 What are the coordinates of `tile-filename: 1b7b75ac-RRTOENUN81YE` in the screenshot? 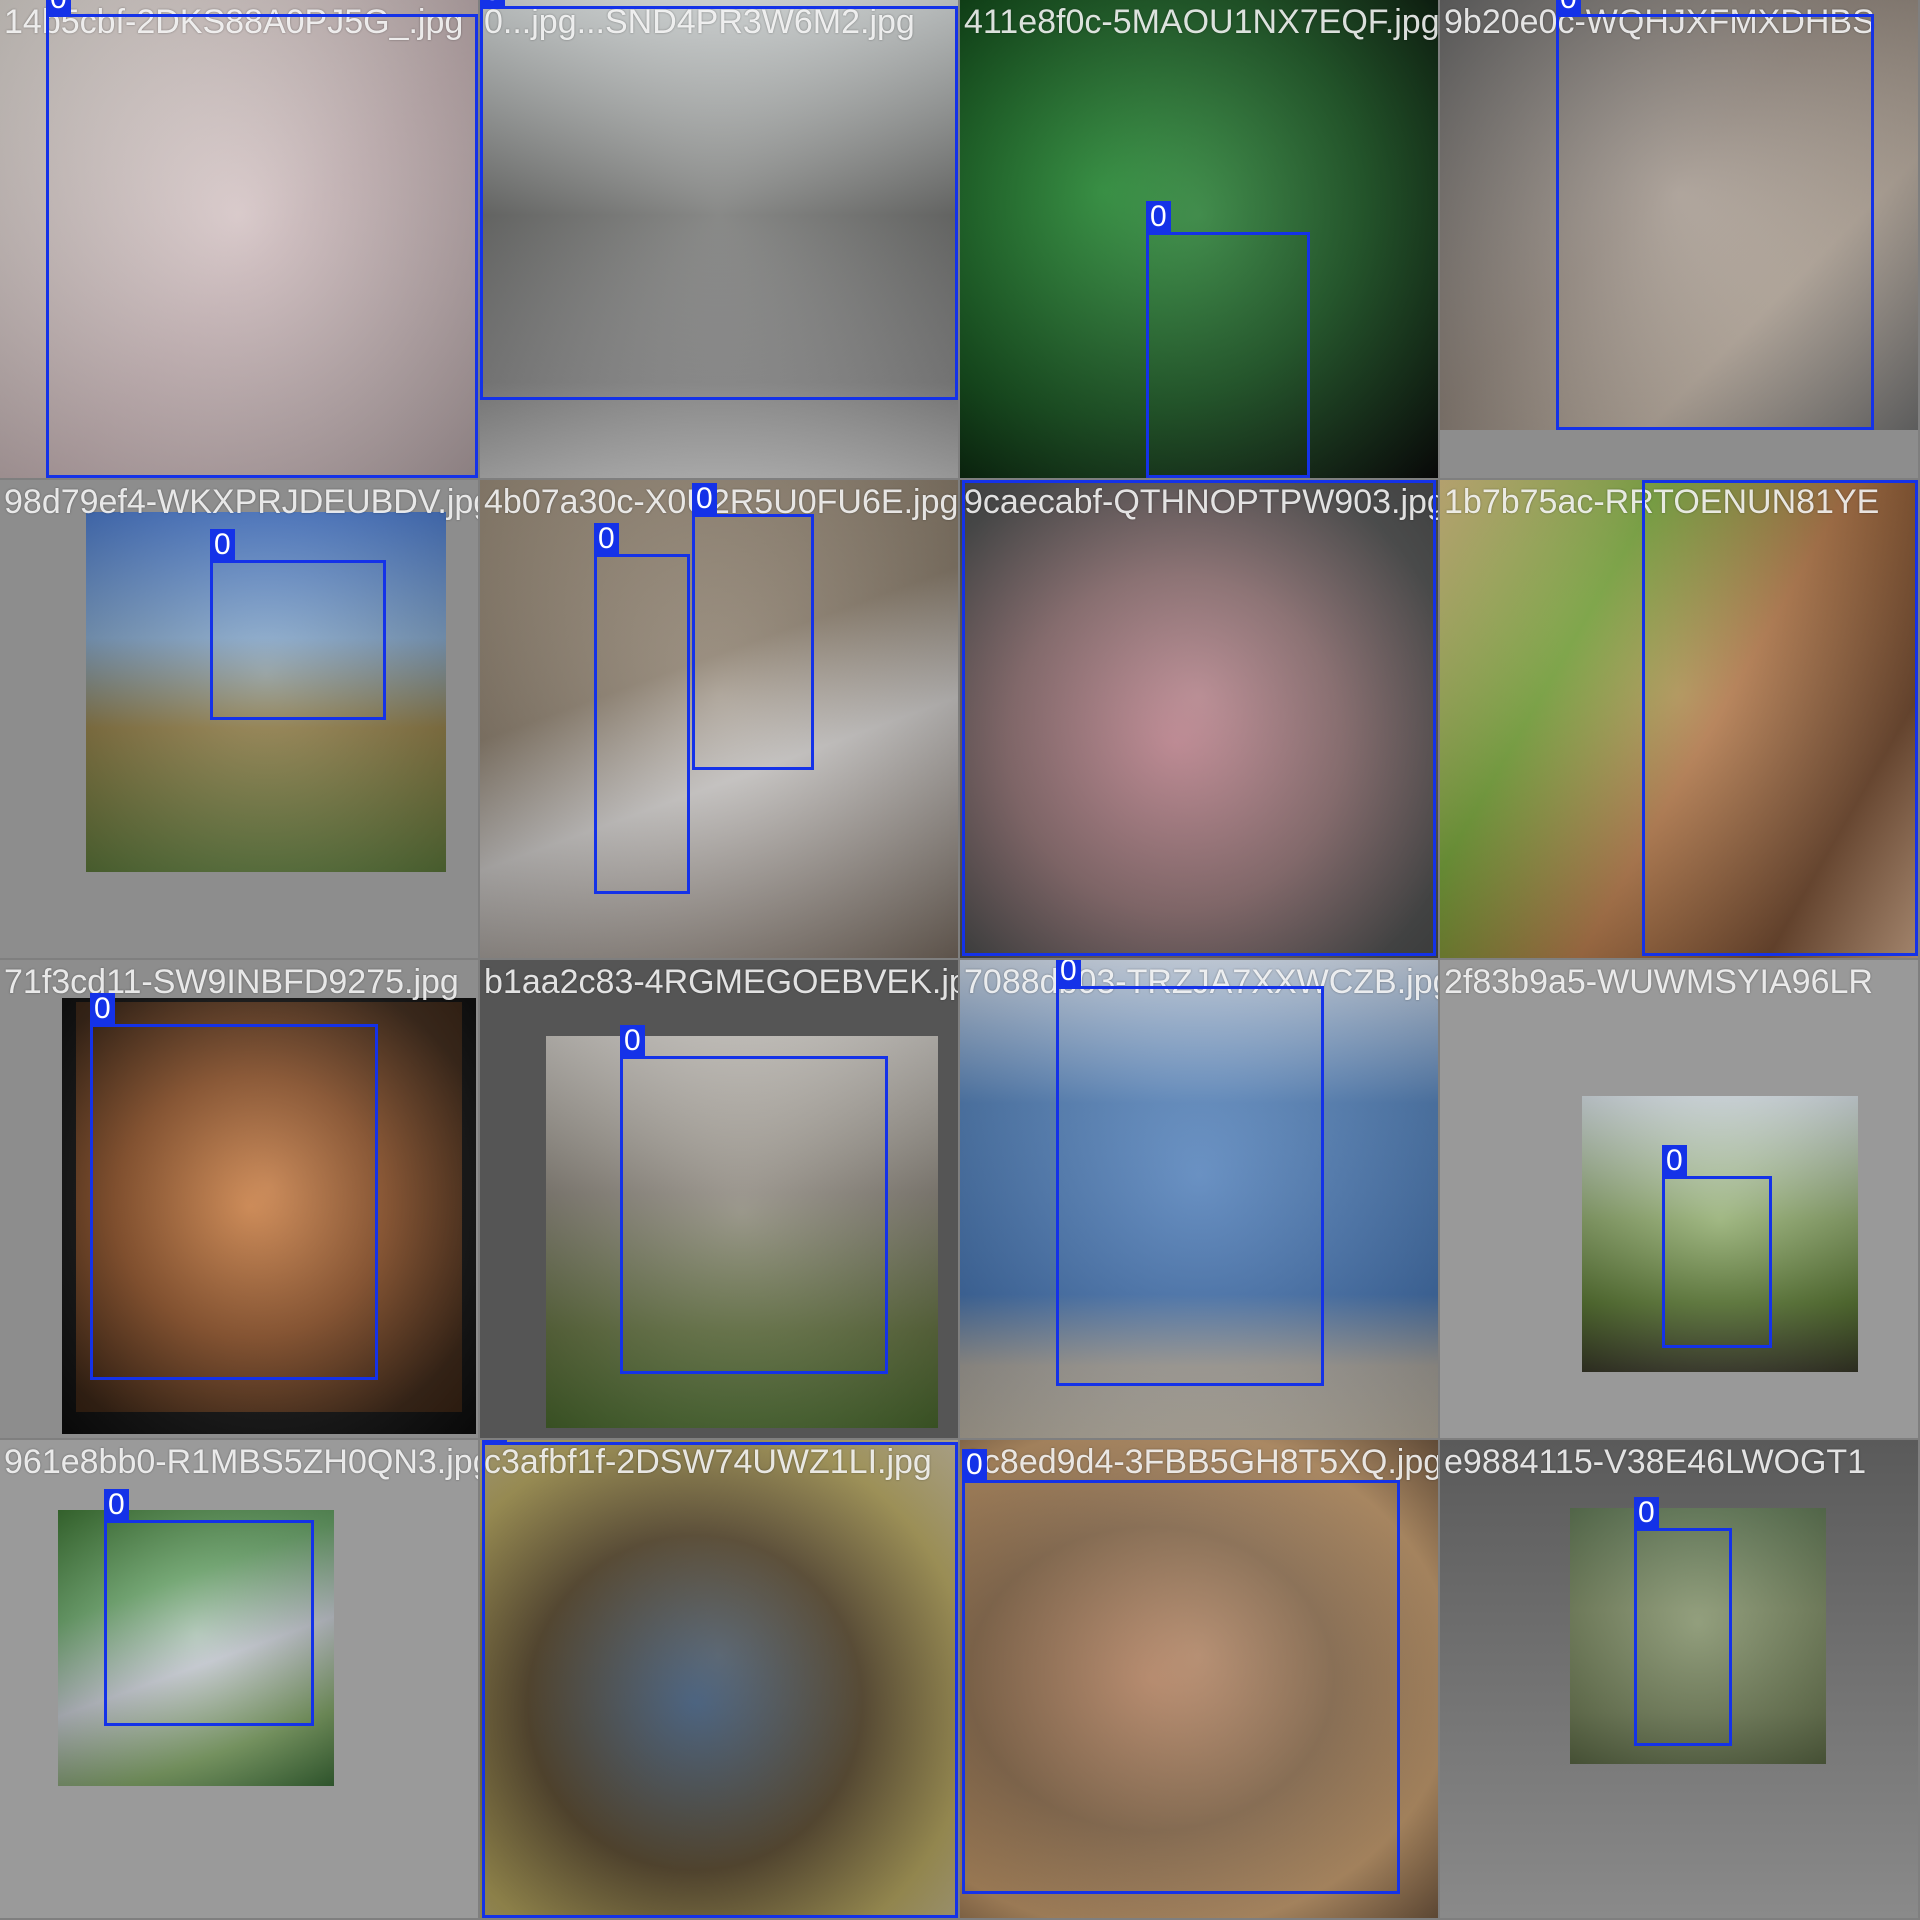 It's located at (1662, 502).